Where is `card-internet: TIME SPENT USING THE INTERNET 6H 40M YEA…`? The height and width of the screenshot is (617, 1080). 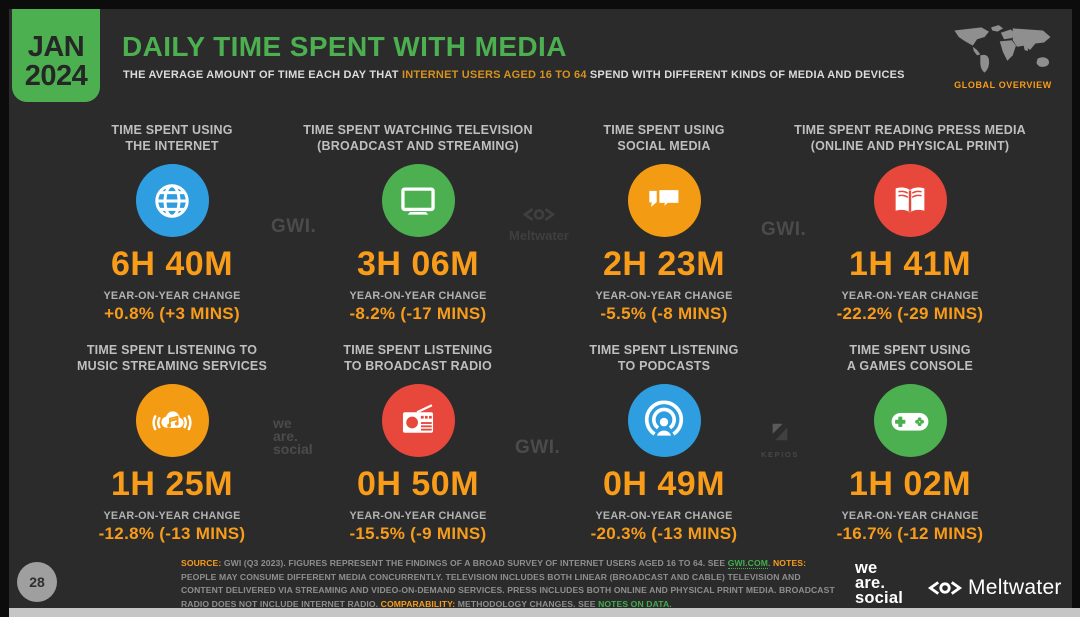 card-internet: TIME SPENT USING THE INTERNET 6H 40M YEA… is located at coordinates (172, 226).